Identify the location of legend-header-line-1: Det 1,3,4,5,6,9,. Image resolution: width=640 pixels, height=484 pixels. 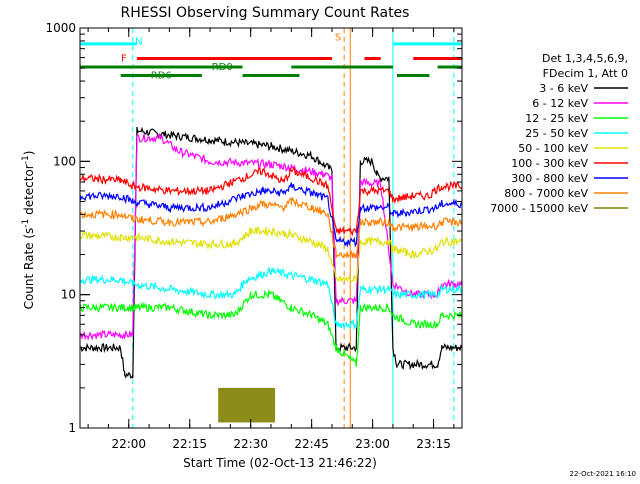
(585, 58).